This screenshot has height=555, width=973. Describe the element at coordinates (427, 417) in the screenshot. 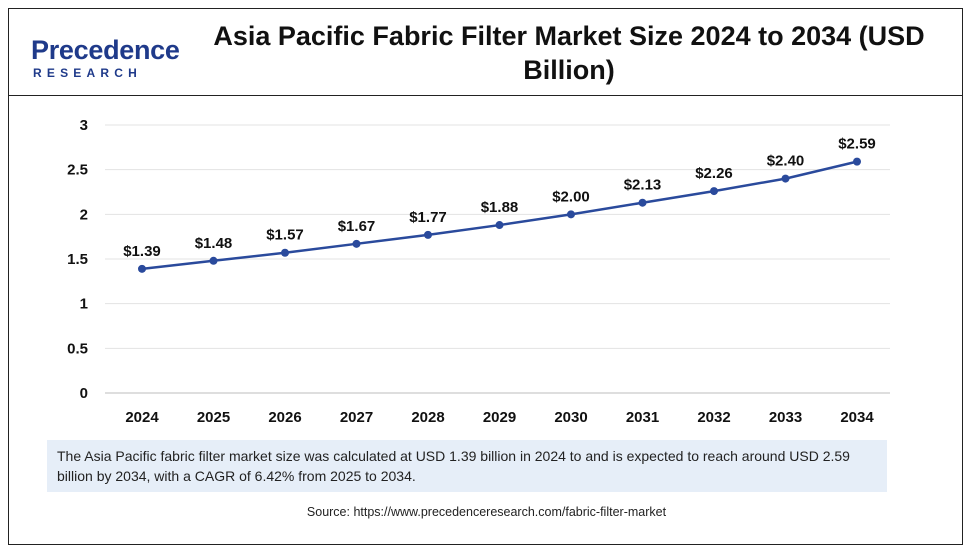

I see `x-tick-label: 2028` at that location.